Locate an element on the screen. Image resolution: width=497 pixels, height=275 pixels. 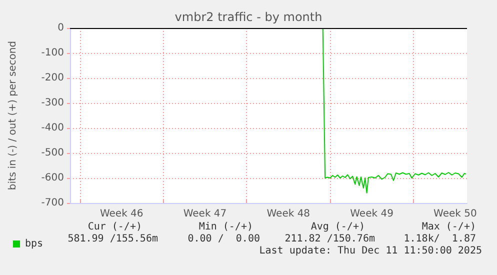
x-tick-label: Week 47 is located at coordinates (205, 214).